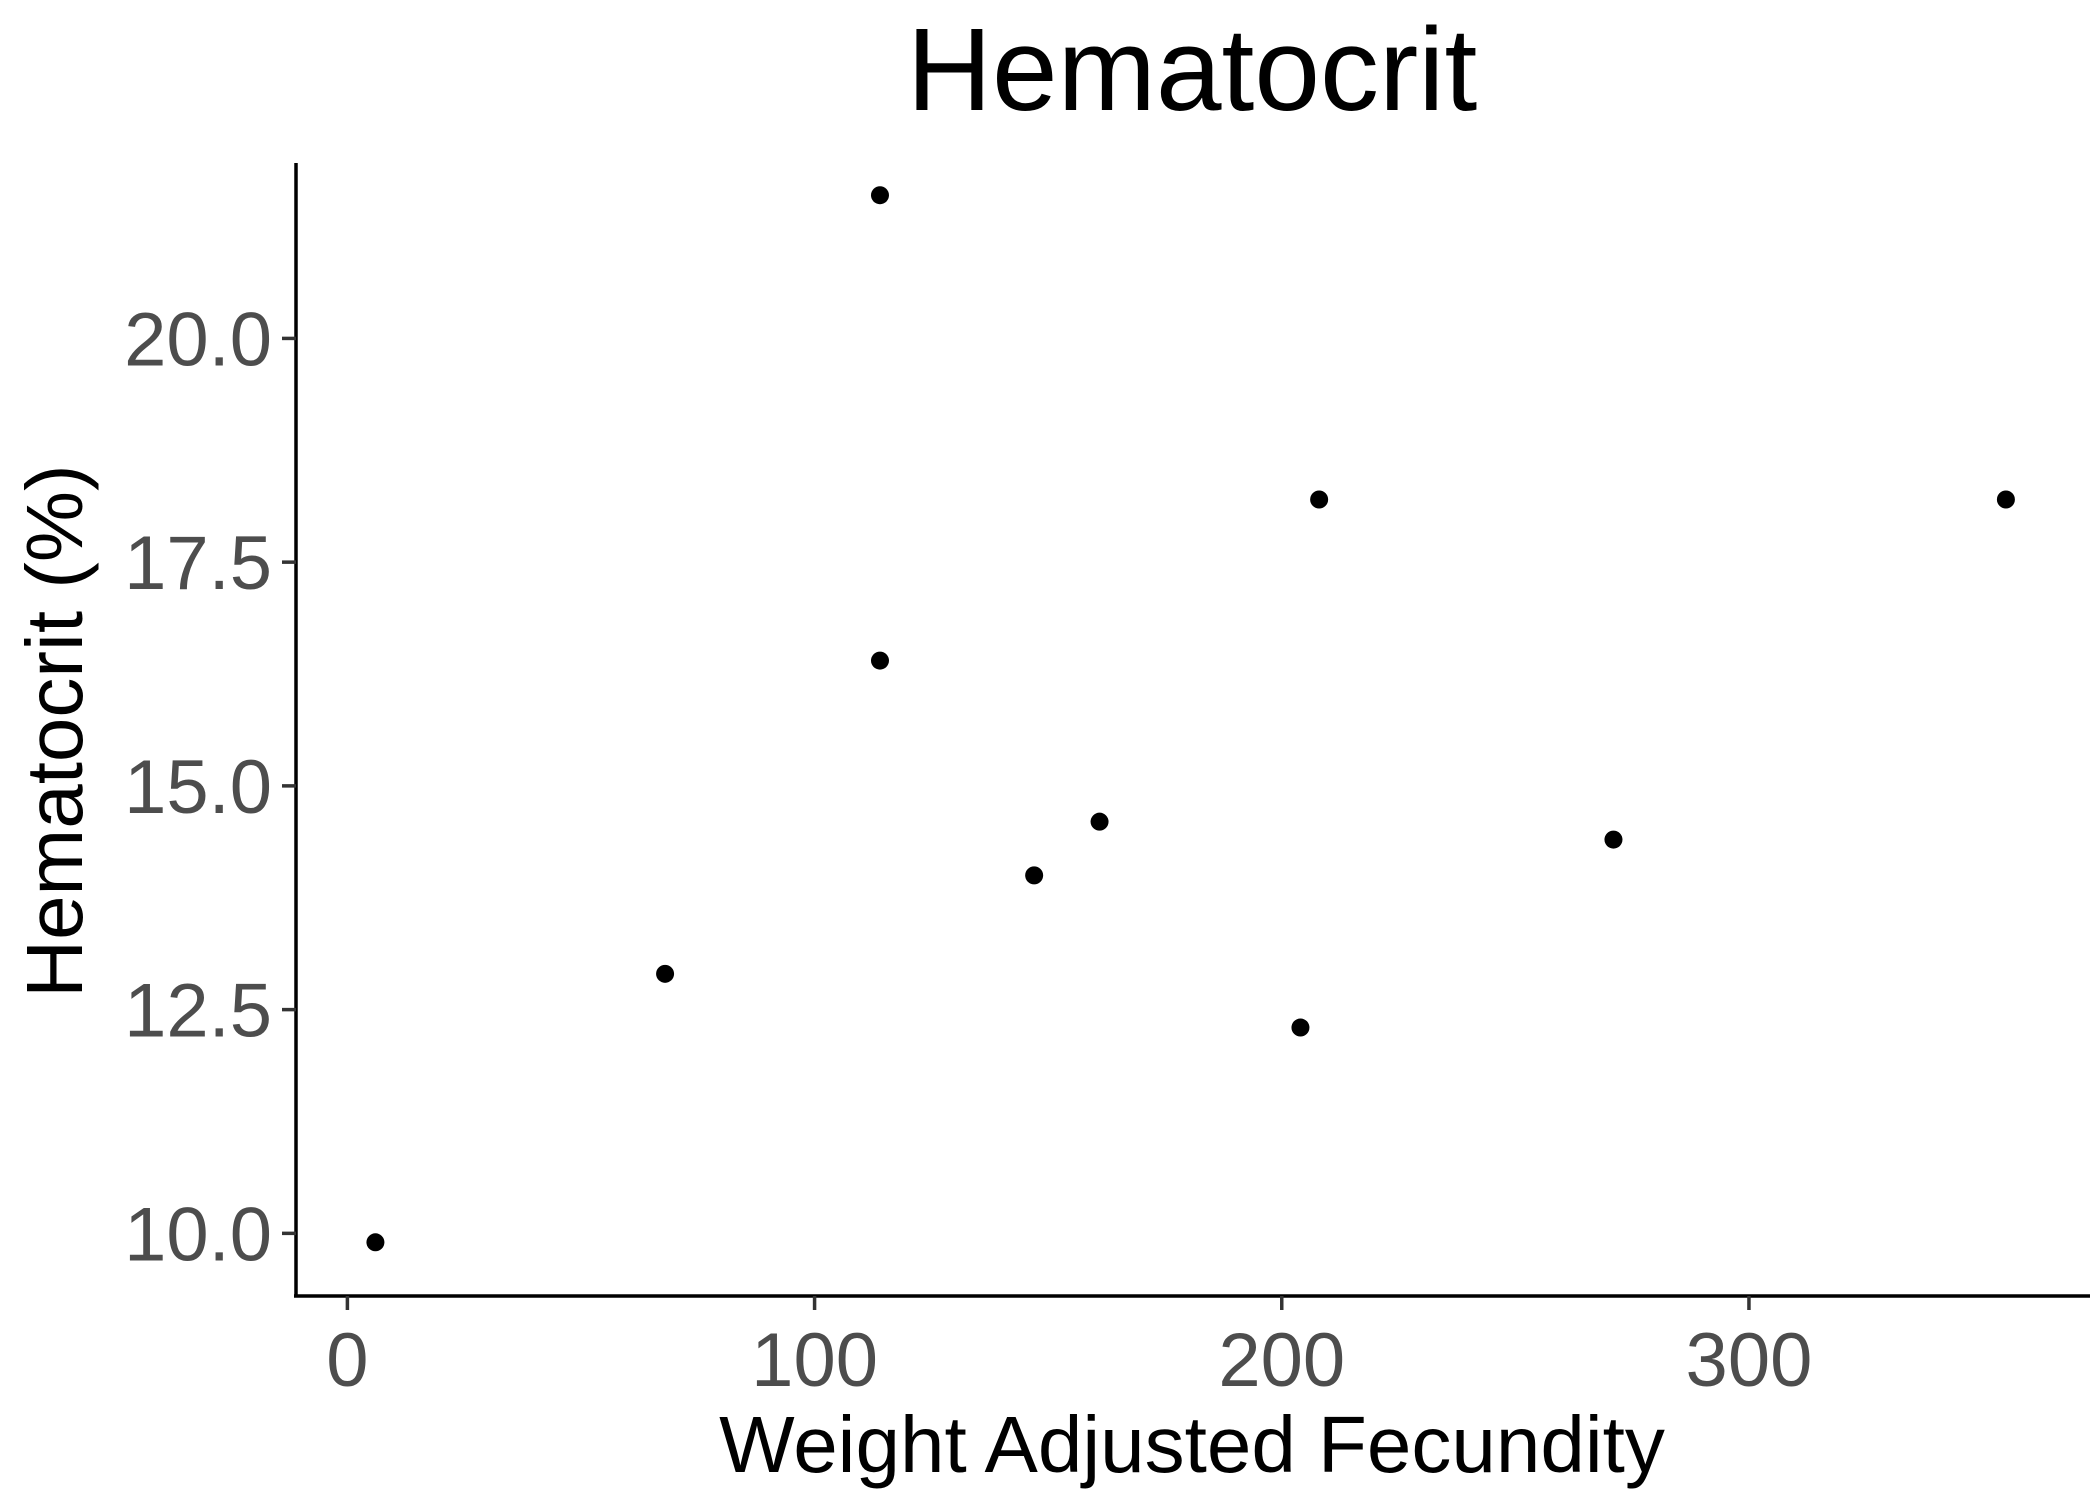  I want to click on y-ticks: 10.0 12.5 15.0 17.5 20.0, so click(210, 787).